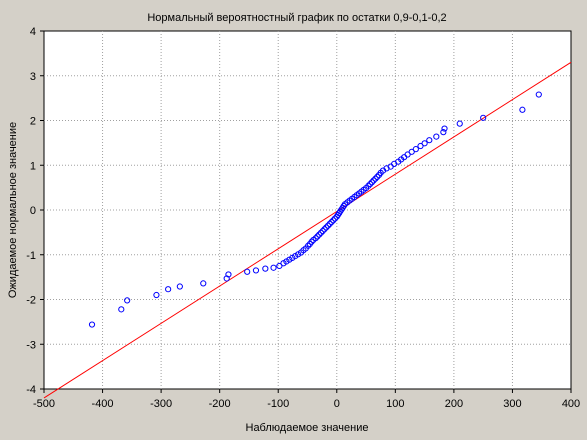  I want to click on y-tick-label: -3, so click(31, 345).